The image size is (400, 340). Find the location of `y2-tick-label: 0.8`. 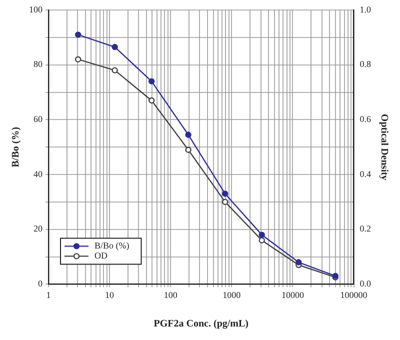

y2-tick-label: 0.8 is located at coordinates (366, 64).